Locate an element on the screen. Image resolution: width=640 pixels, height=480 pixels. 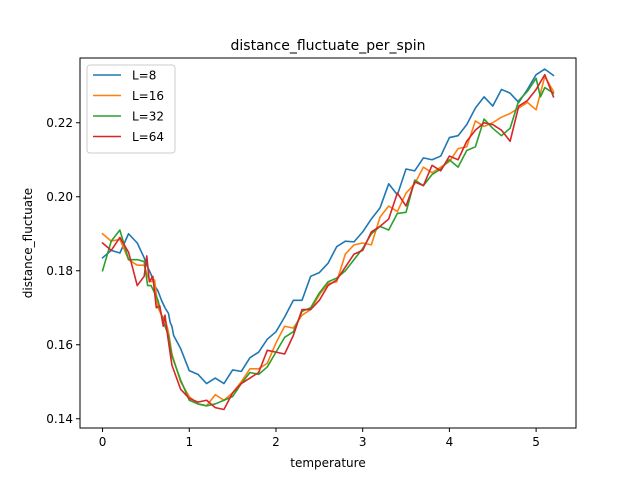
y-tick-label: 0.18 is located at coordinates (59, 271).